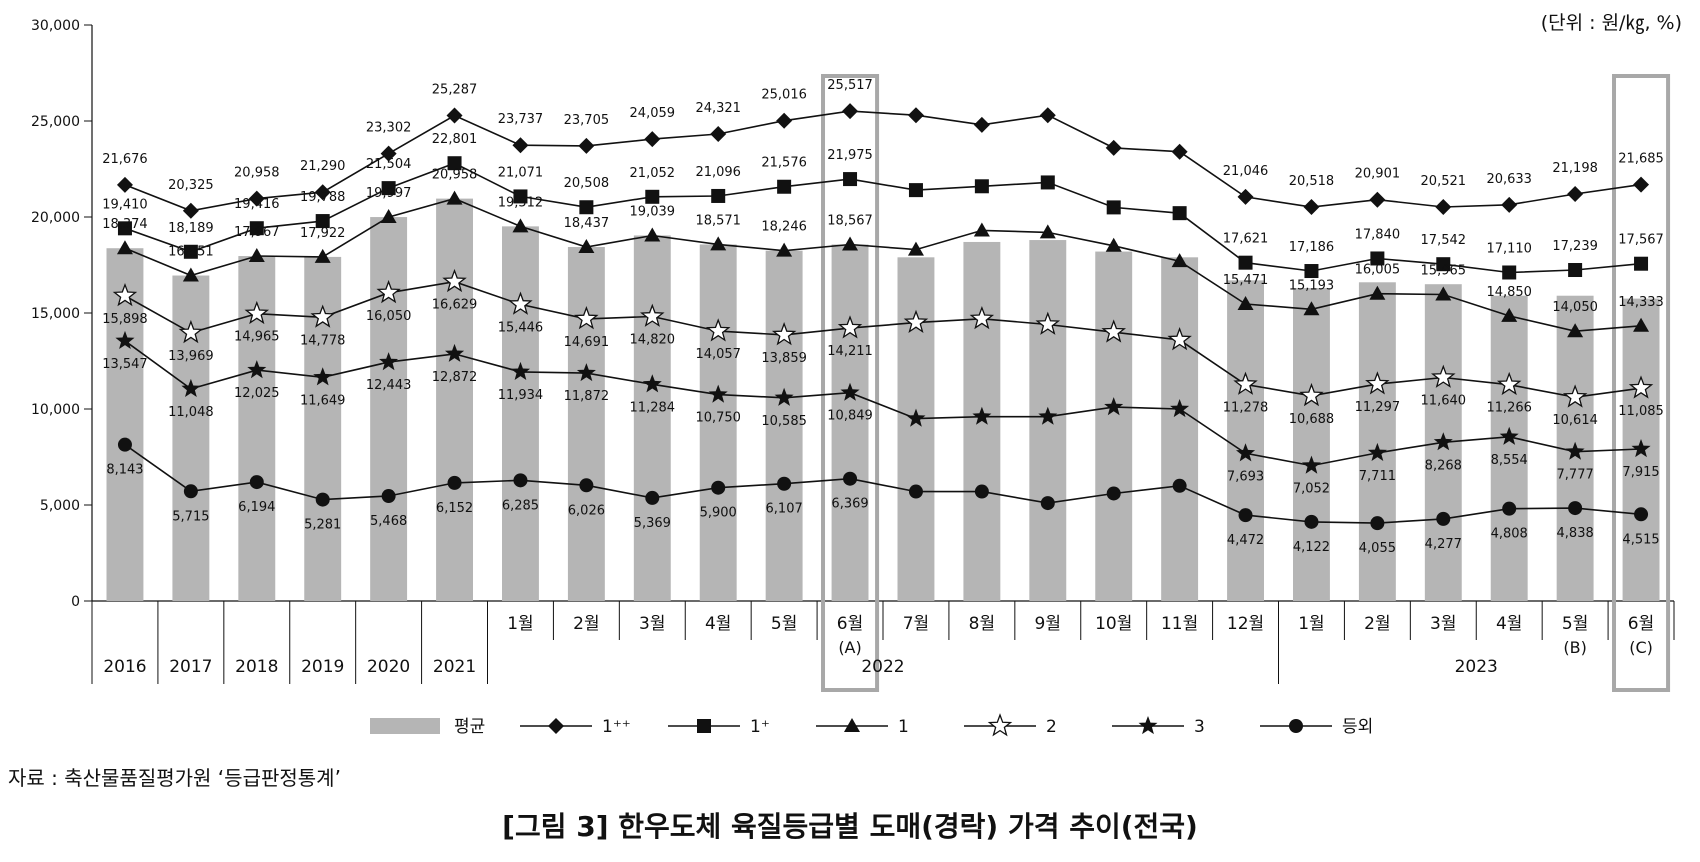  I want to click on data-label: 20,633, so click(1509, 179).